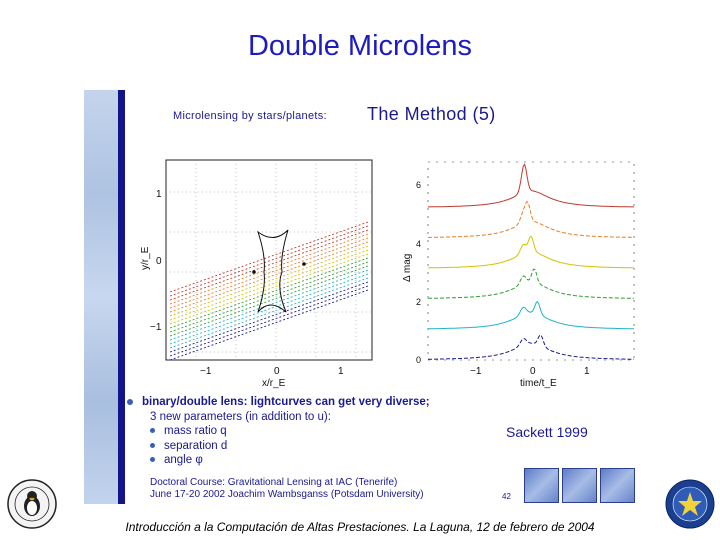 The image size is (720, 540). I want to click on caustic-plot-grid, so click(269, 260).